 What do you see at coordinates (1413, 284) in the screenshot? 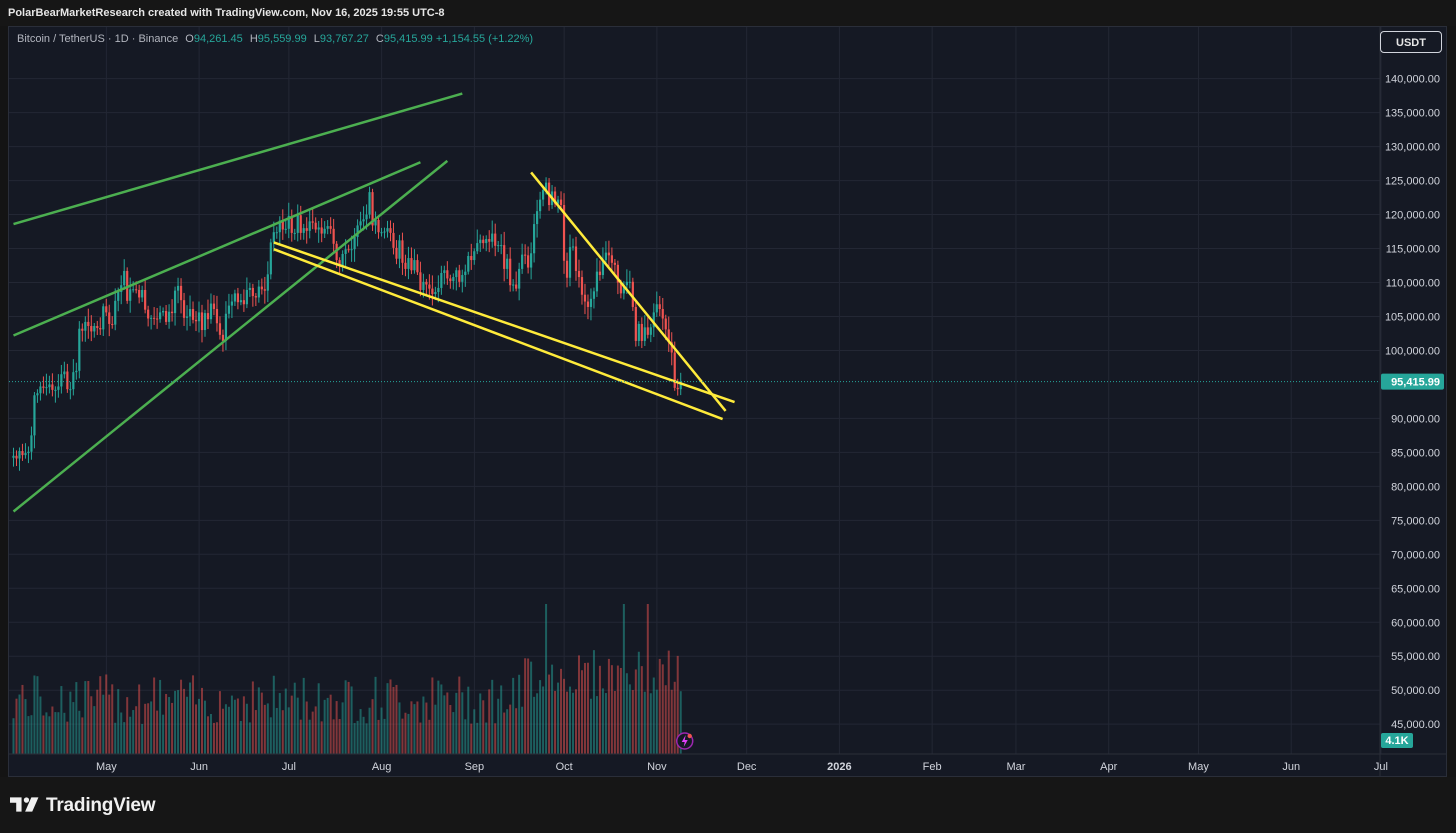
I see `price-tick-label: 110,000.00` at bounding box center [1413, 284].